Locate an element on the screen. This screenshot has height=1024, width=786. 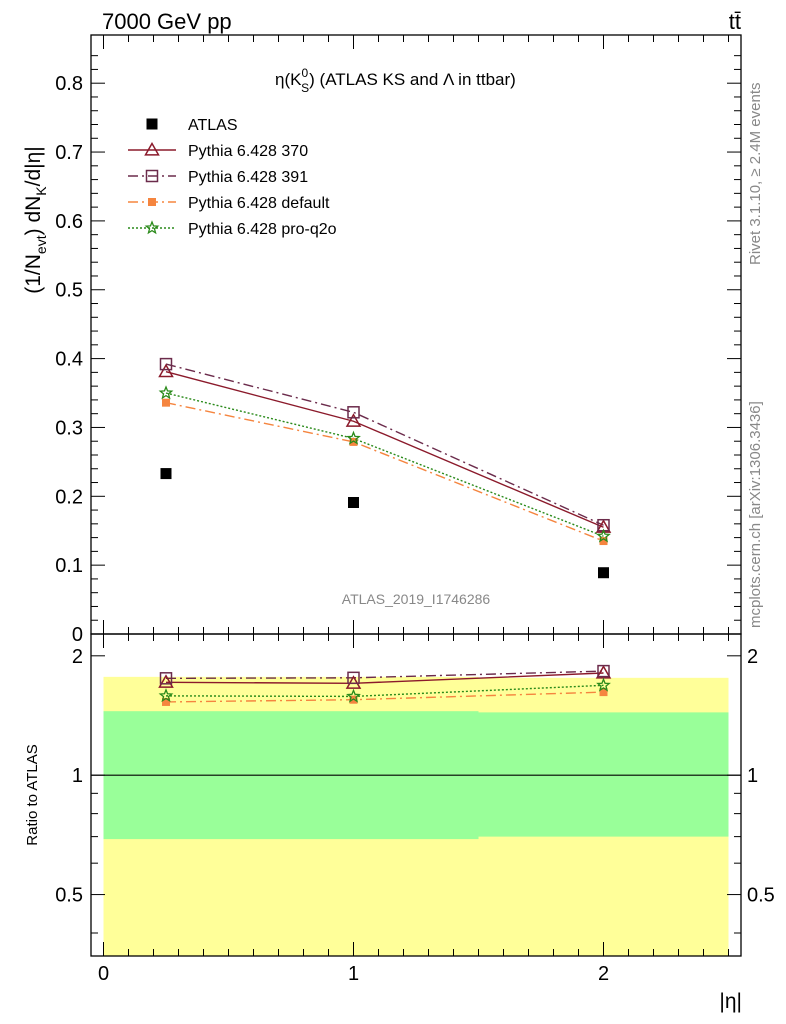
ratio-y-tick-label: 0.5 is located at coordinates (69, 896).